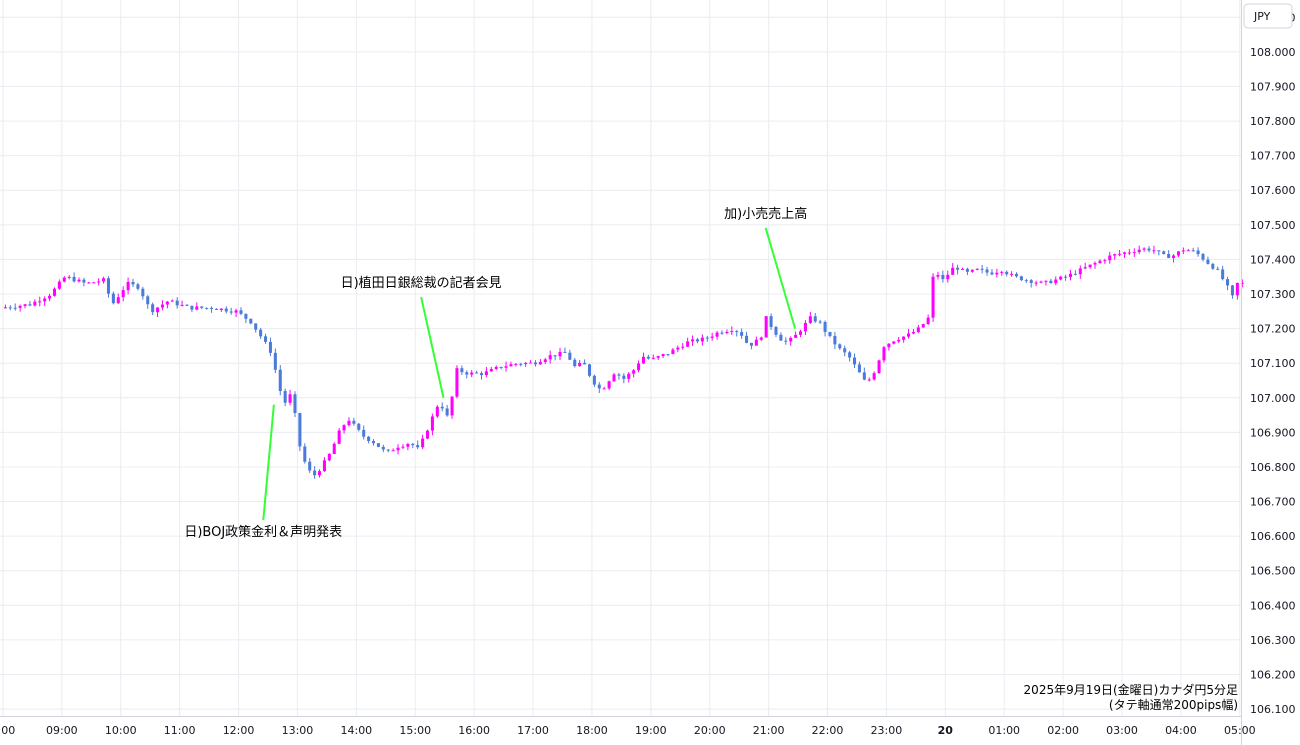 This screenshot has height=745, width=1300. Describe the element at coordinates (415, 730) in the screenshot. I see `x-tick-label: 15:00` at that location.